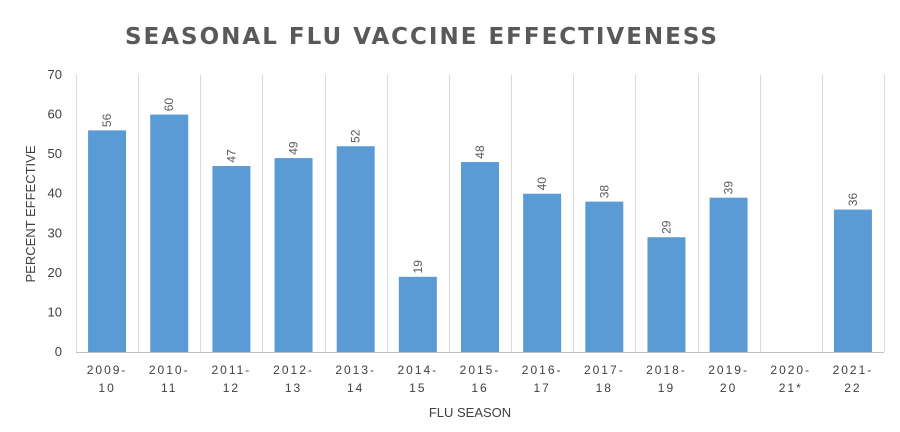 The image size is (900, 432). I want to click on x-tick-label: 11, so click(169, 388).